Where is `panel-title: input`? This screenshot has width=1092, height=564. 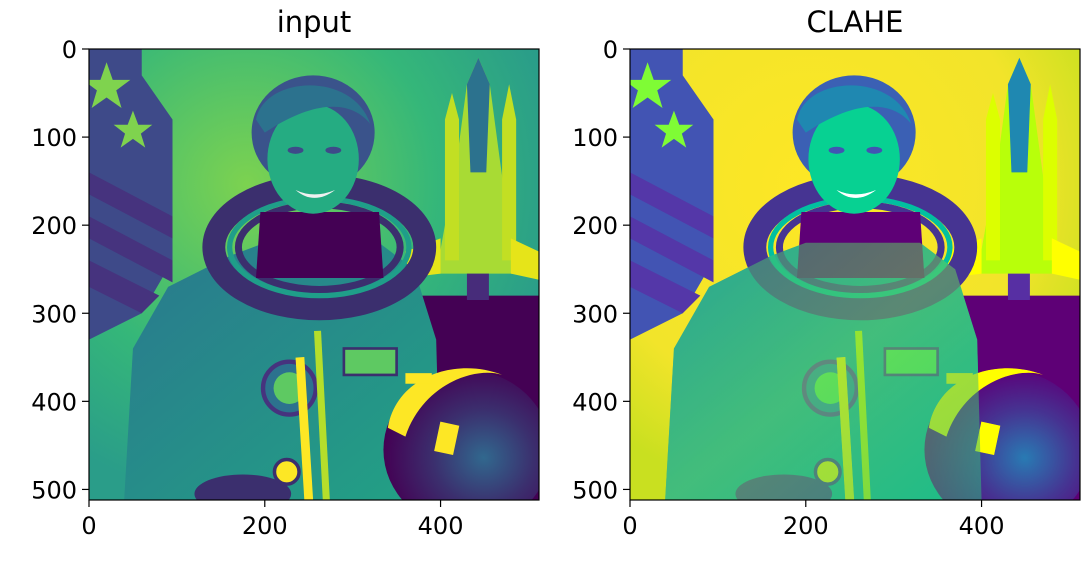 panel-title: input is located at coordinates (314, 22).